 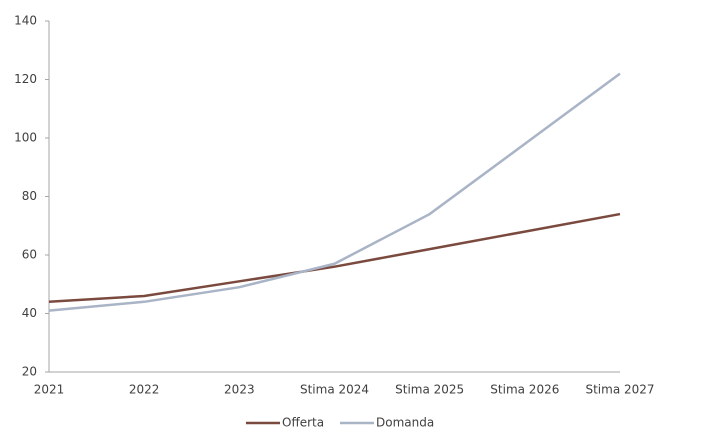 I want to click on x-tick-label: 2022, so click(x=144, y=390).